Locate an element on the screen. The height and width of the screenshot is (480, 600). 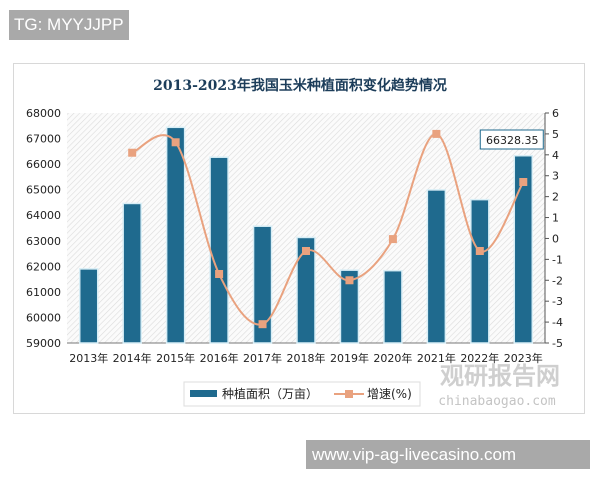
watermark-logo: 观研报告网 is located at coordinates (500, 376).